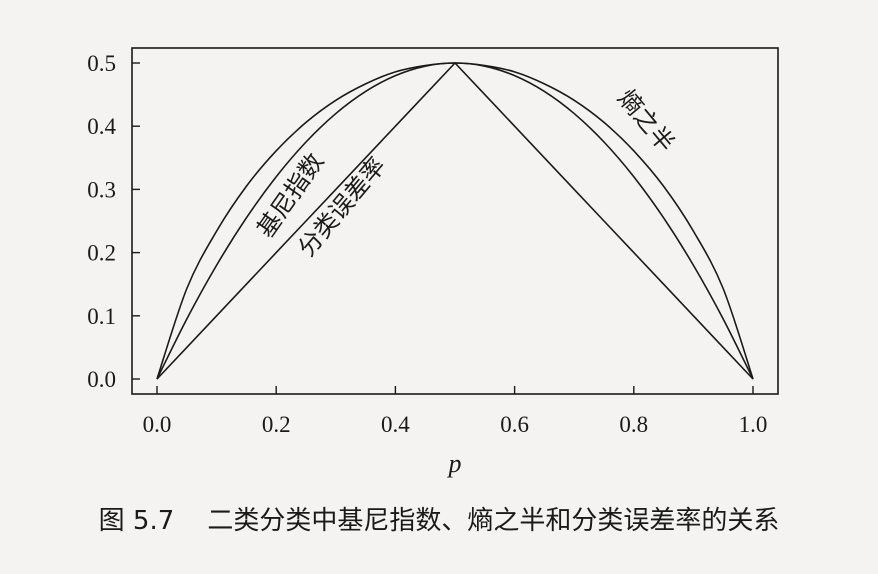  I want to click on x-tick-label: 0.6, so click(514, 424).